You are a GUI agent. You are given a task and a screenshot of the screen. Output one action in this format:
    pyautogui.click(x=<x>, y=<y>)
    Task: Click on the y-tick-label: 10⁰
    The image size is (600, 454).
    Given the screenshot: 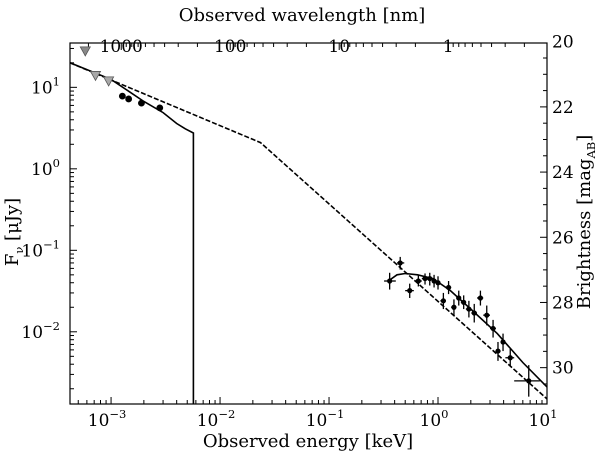 What is the action you would take?
    pyautogui.click(x=45, y=168)
    